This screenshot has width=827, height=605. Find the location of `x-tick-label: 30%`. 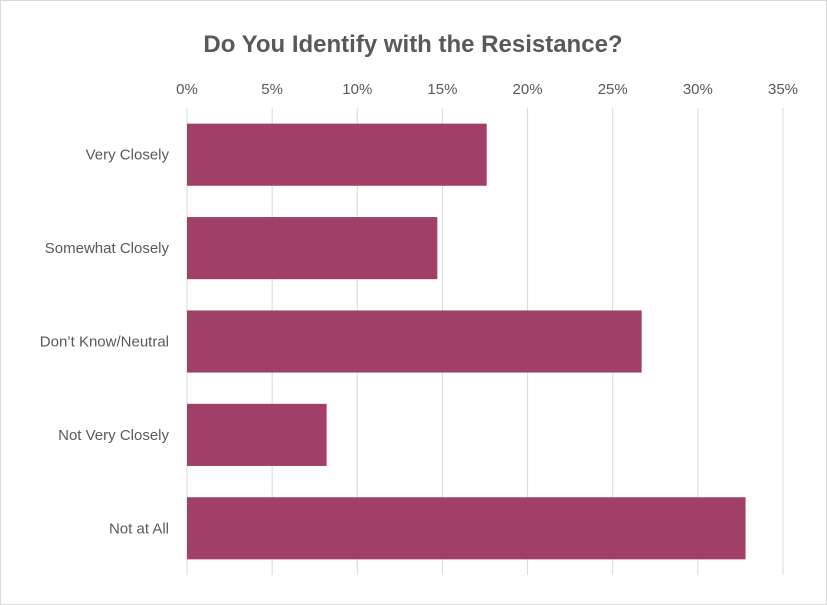

x-tick-label: 30% is located at coordinates (698, 89).